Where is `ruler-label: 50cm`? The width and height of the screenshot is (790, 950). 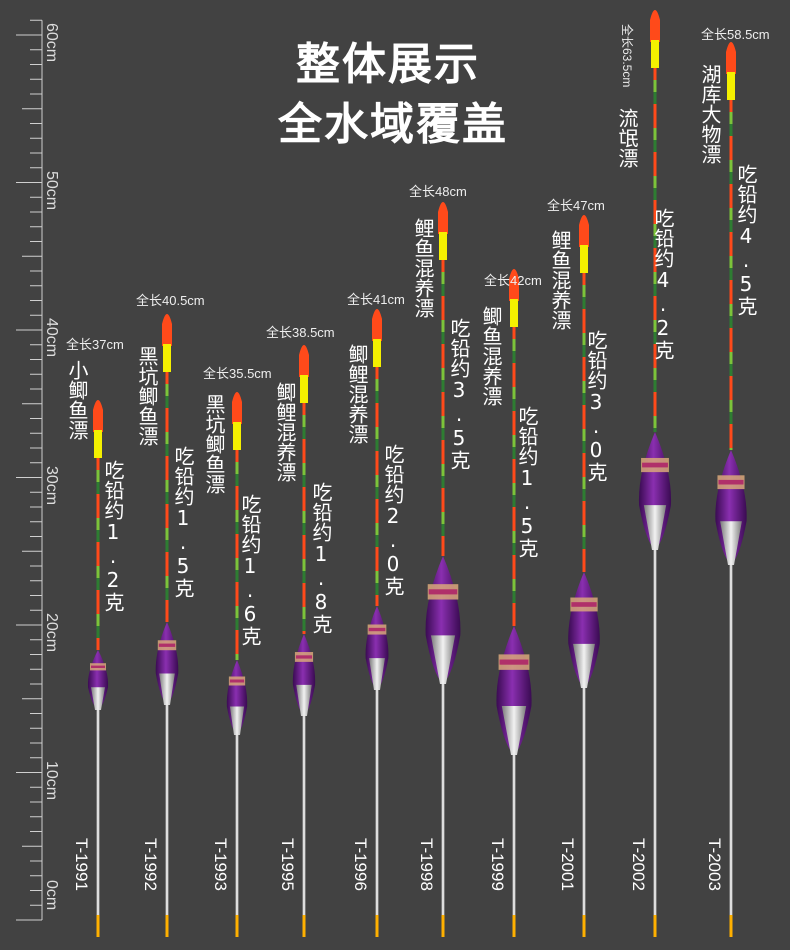 ruler-label: 50cm is located at coordinates (51, 190).